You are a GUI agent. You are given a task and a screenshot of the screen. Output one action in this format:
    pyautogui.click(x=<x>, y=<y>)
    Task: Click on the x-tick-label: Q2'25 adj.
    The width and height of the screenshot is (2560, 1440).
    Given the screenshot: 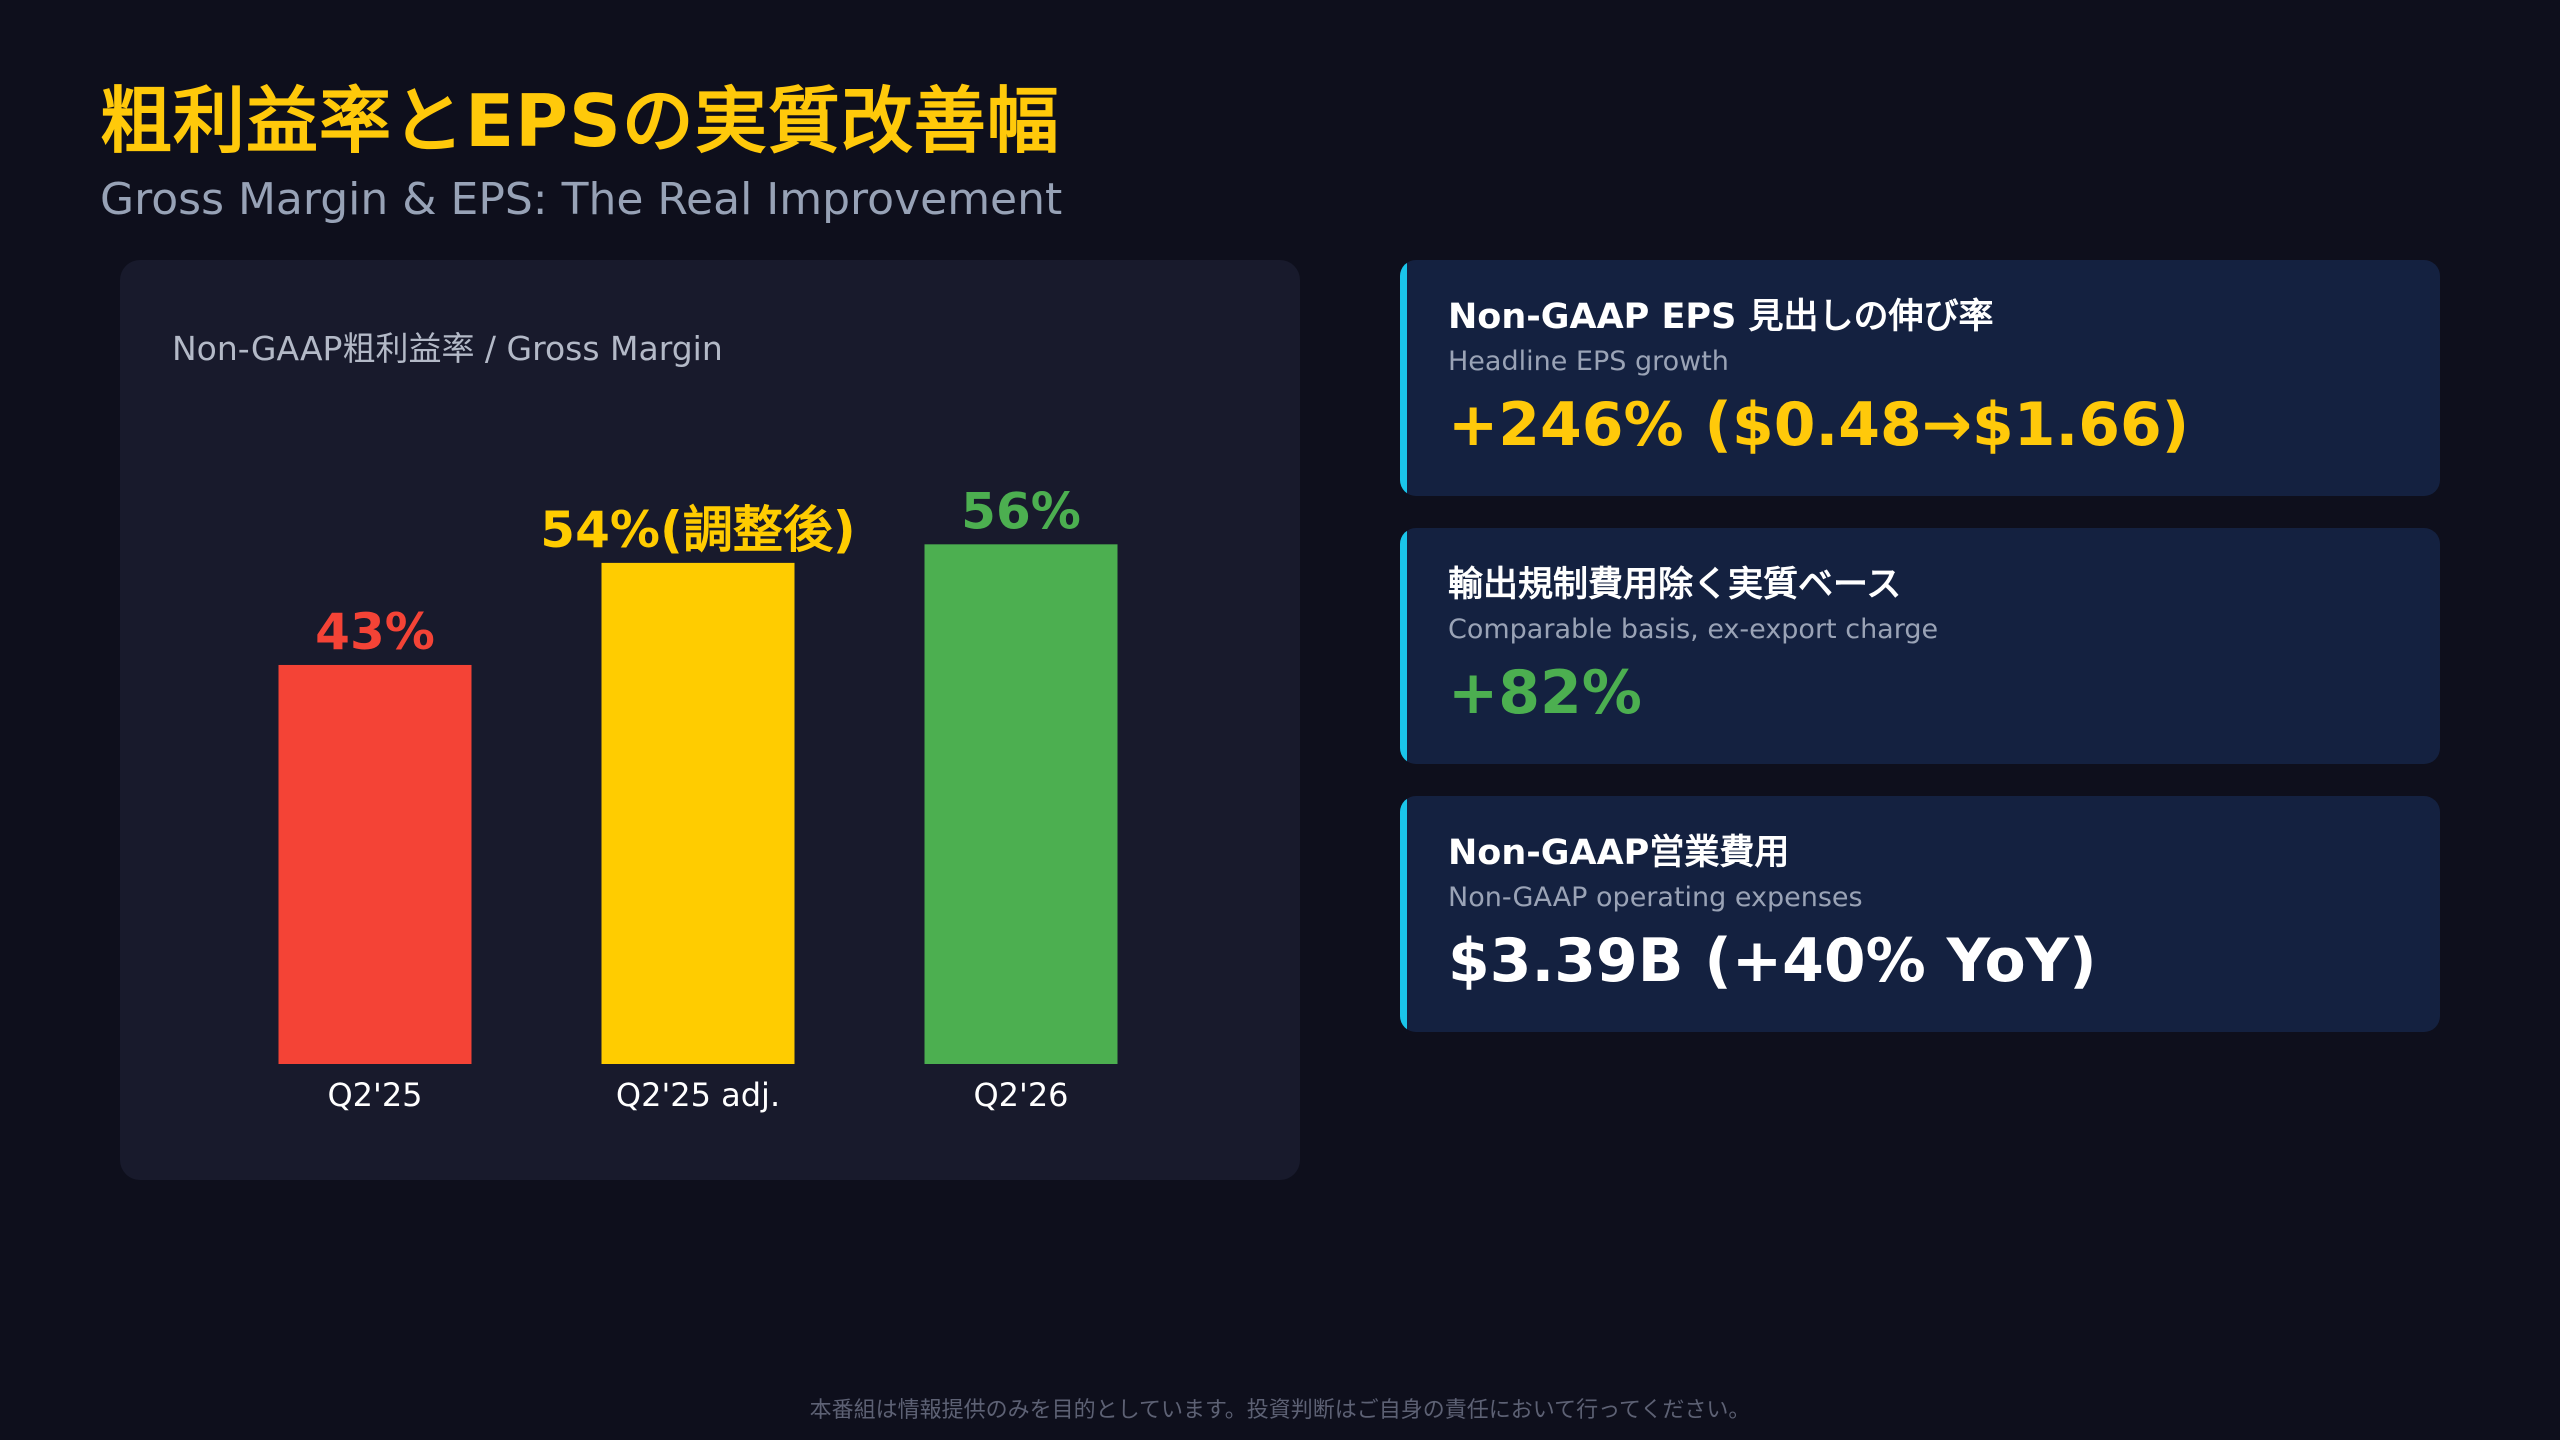 What is the action you would take?
    pyautogui.click(x=698, y=1095)
    